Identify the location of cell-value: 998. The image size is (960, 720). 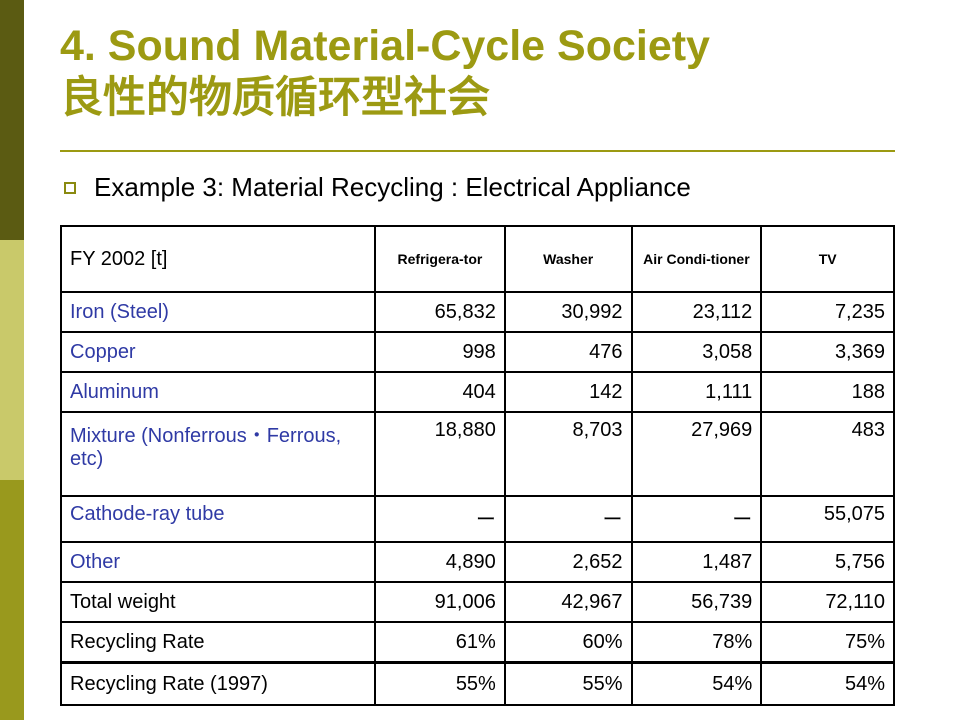
(440, 352).